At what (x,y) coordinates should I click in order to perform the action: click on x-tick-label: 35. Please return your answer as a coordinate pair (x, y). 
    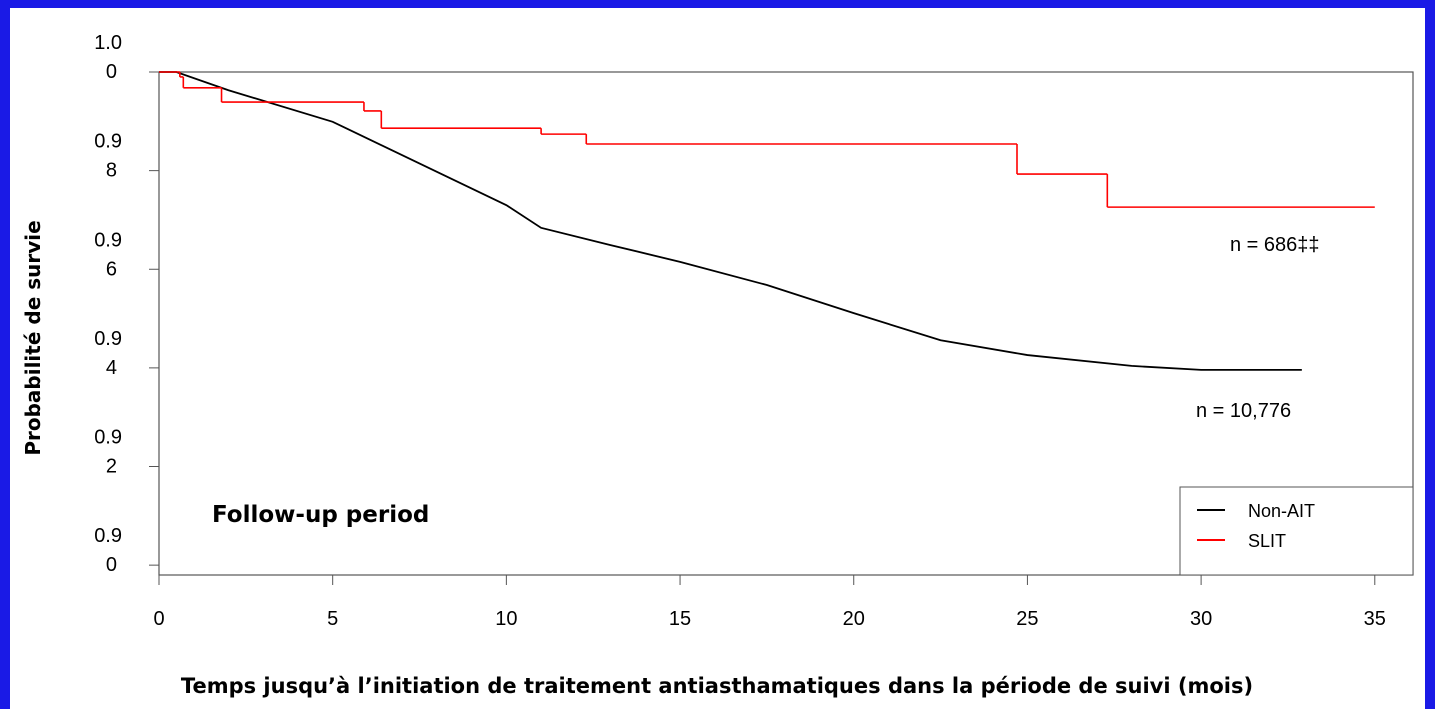
    Looking at the image, I should click on (1375, 619).